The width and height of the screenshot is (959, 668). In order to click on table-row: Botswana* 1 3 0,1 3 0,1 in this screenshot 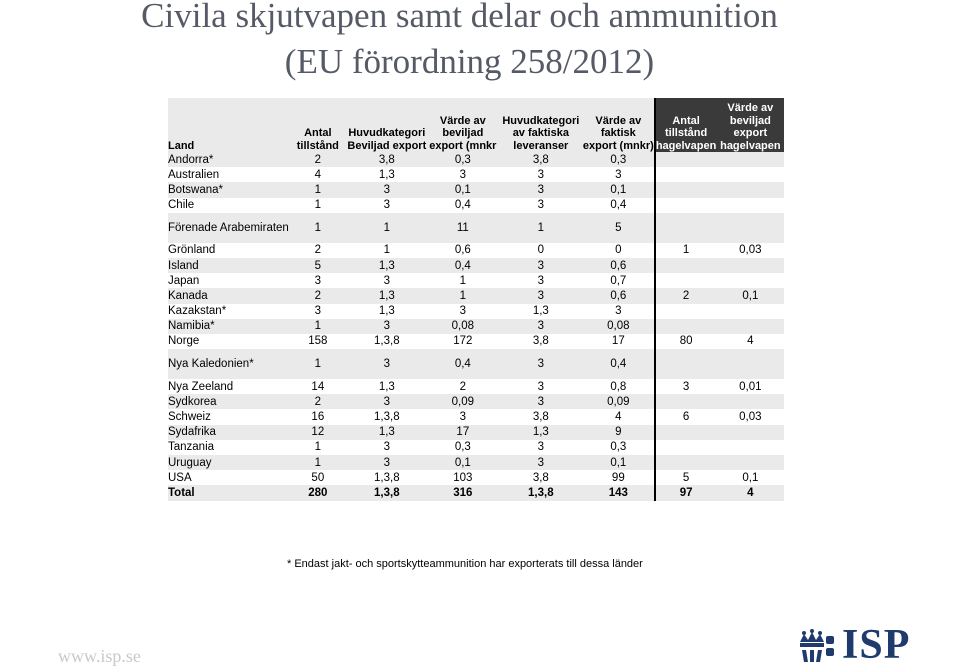, I will do `click(476, 190)`.